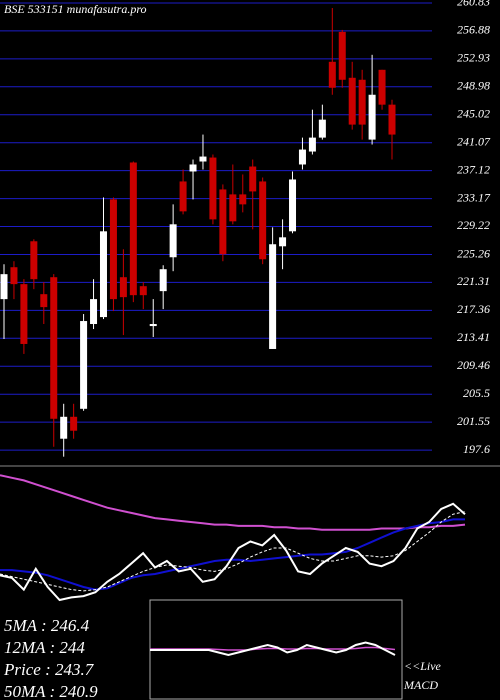  I want to click on stat-label: 12MA : 244, so click(44, 647).